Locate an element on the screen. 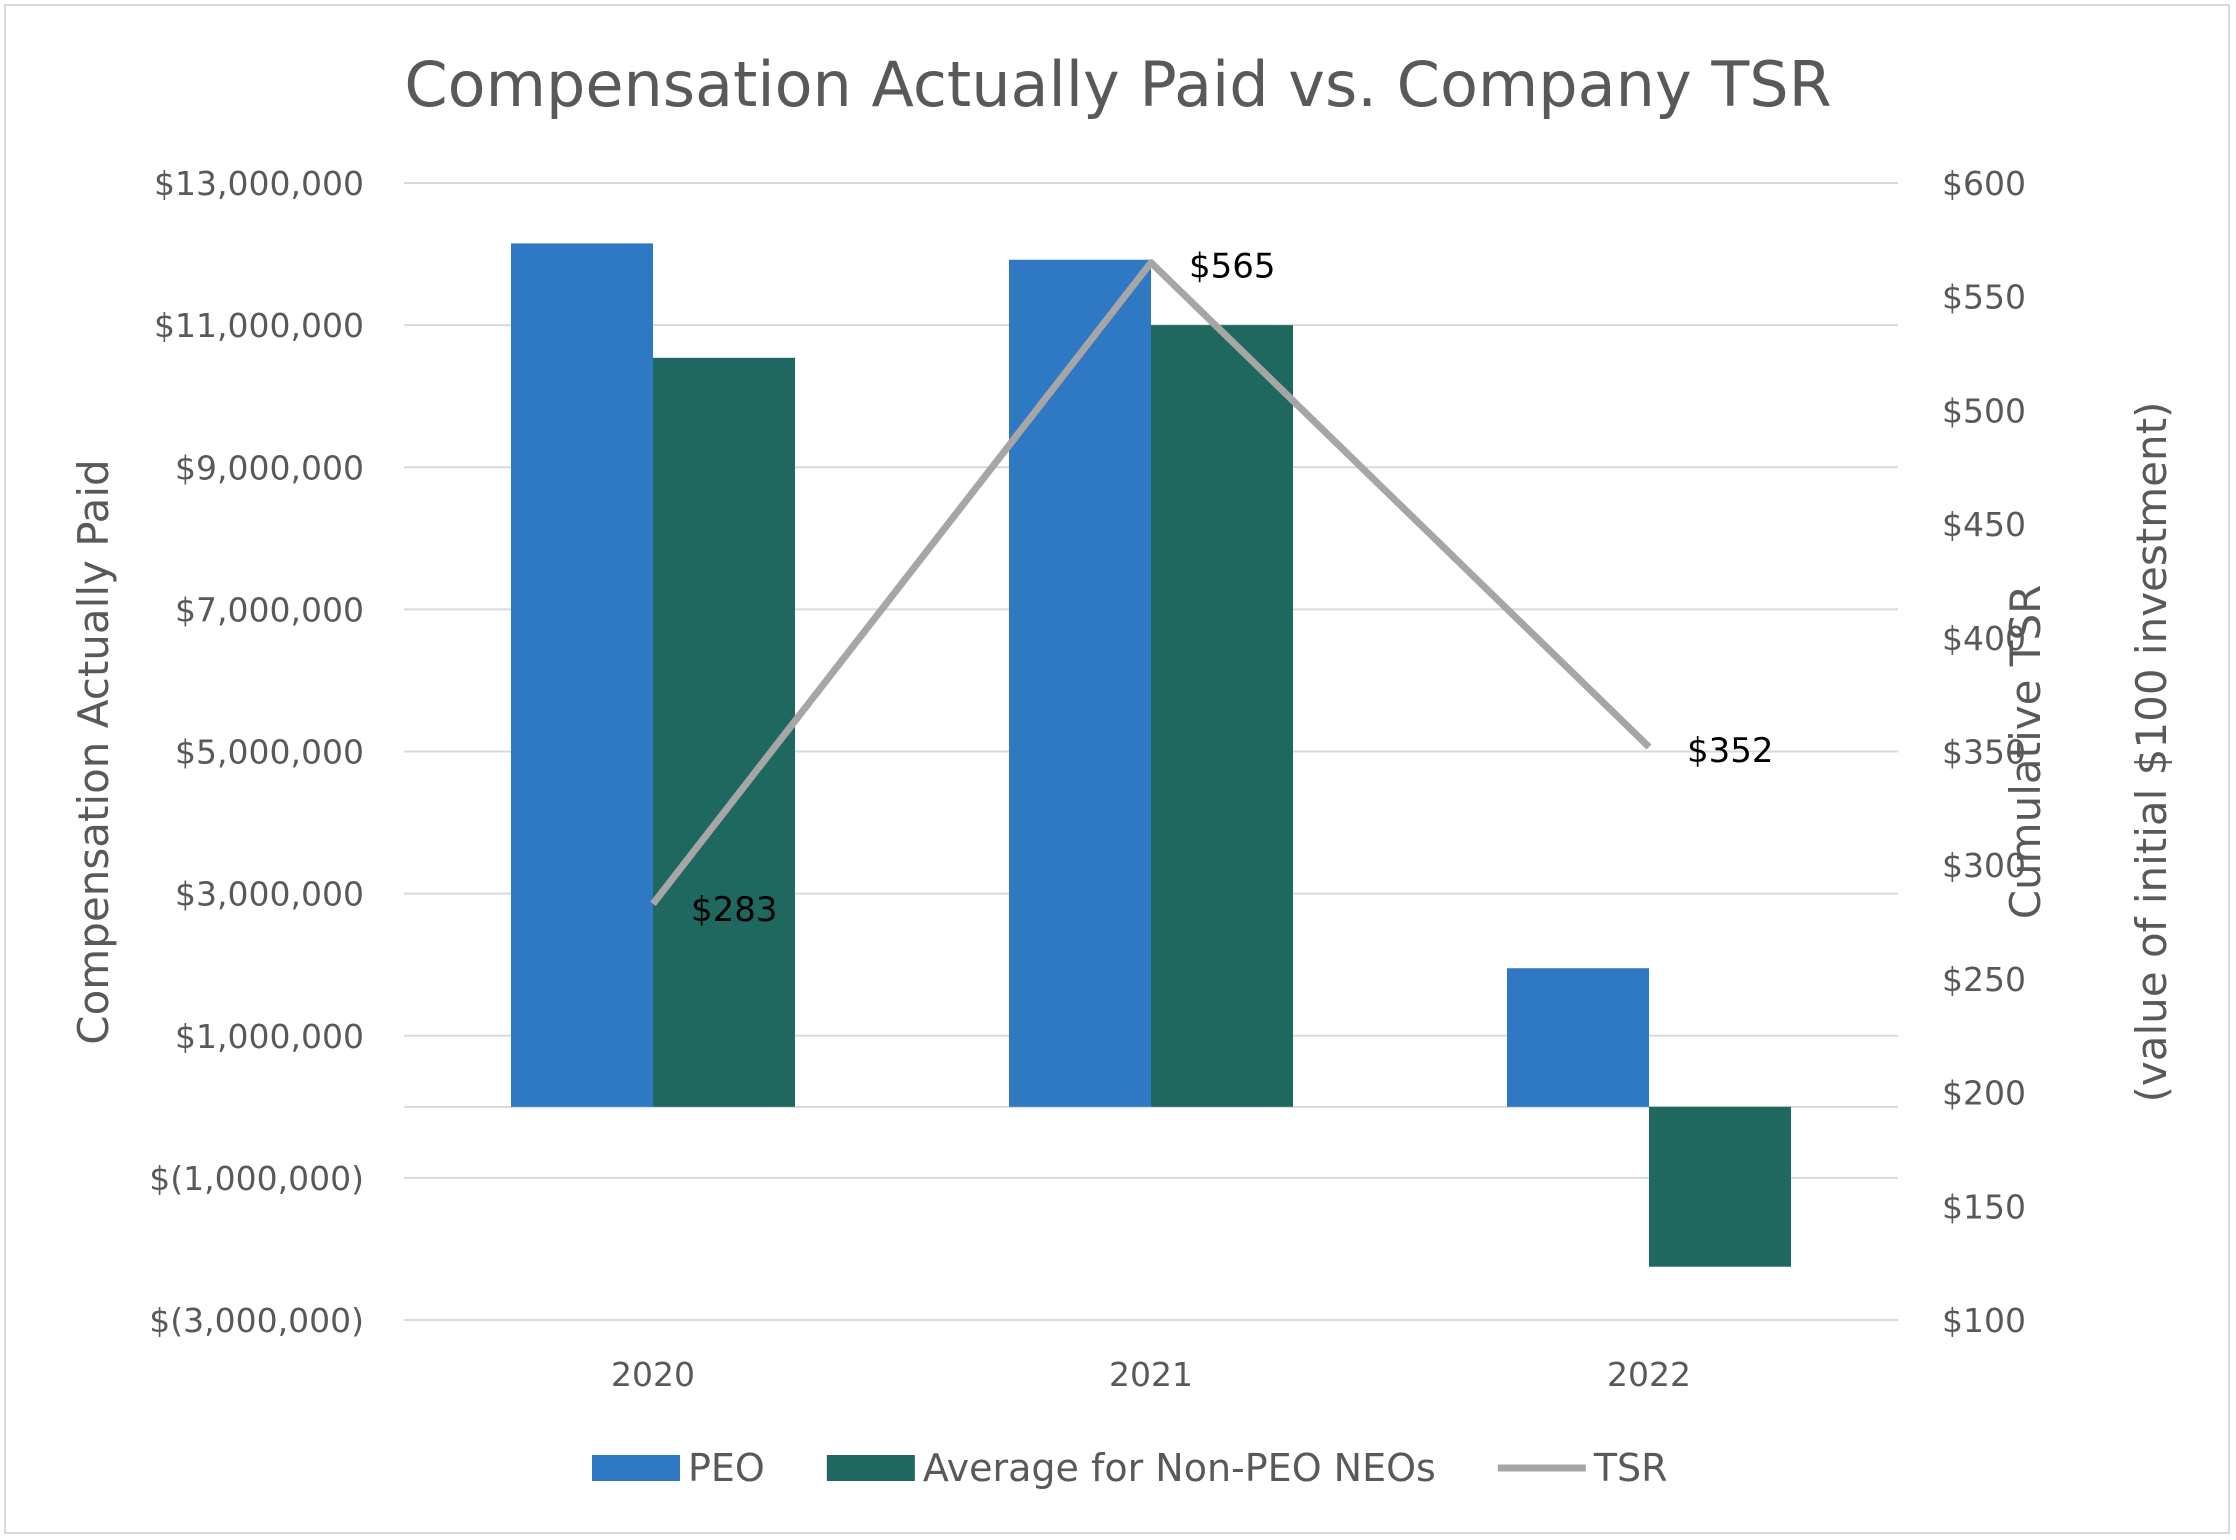 The height and width of the screenshot is (1540, 2236). tsr-data-label: $352 is located at coordinates (1730, 751).